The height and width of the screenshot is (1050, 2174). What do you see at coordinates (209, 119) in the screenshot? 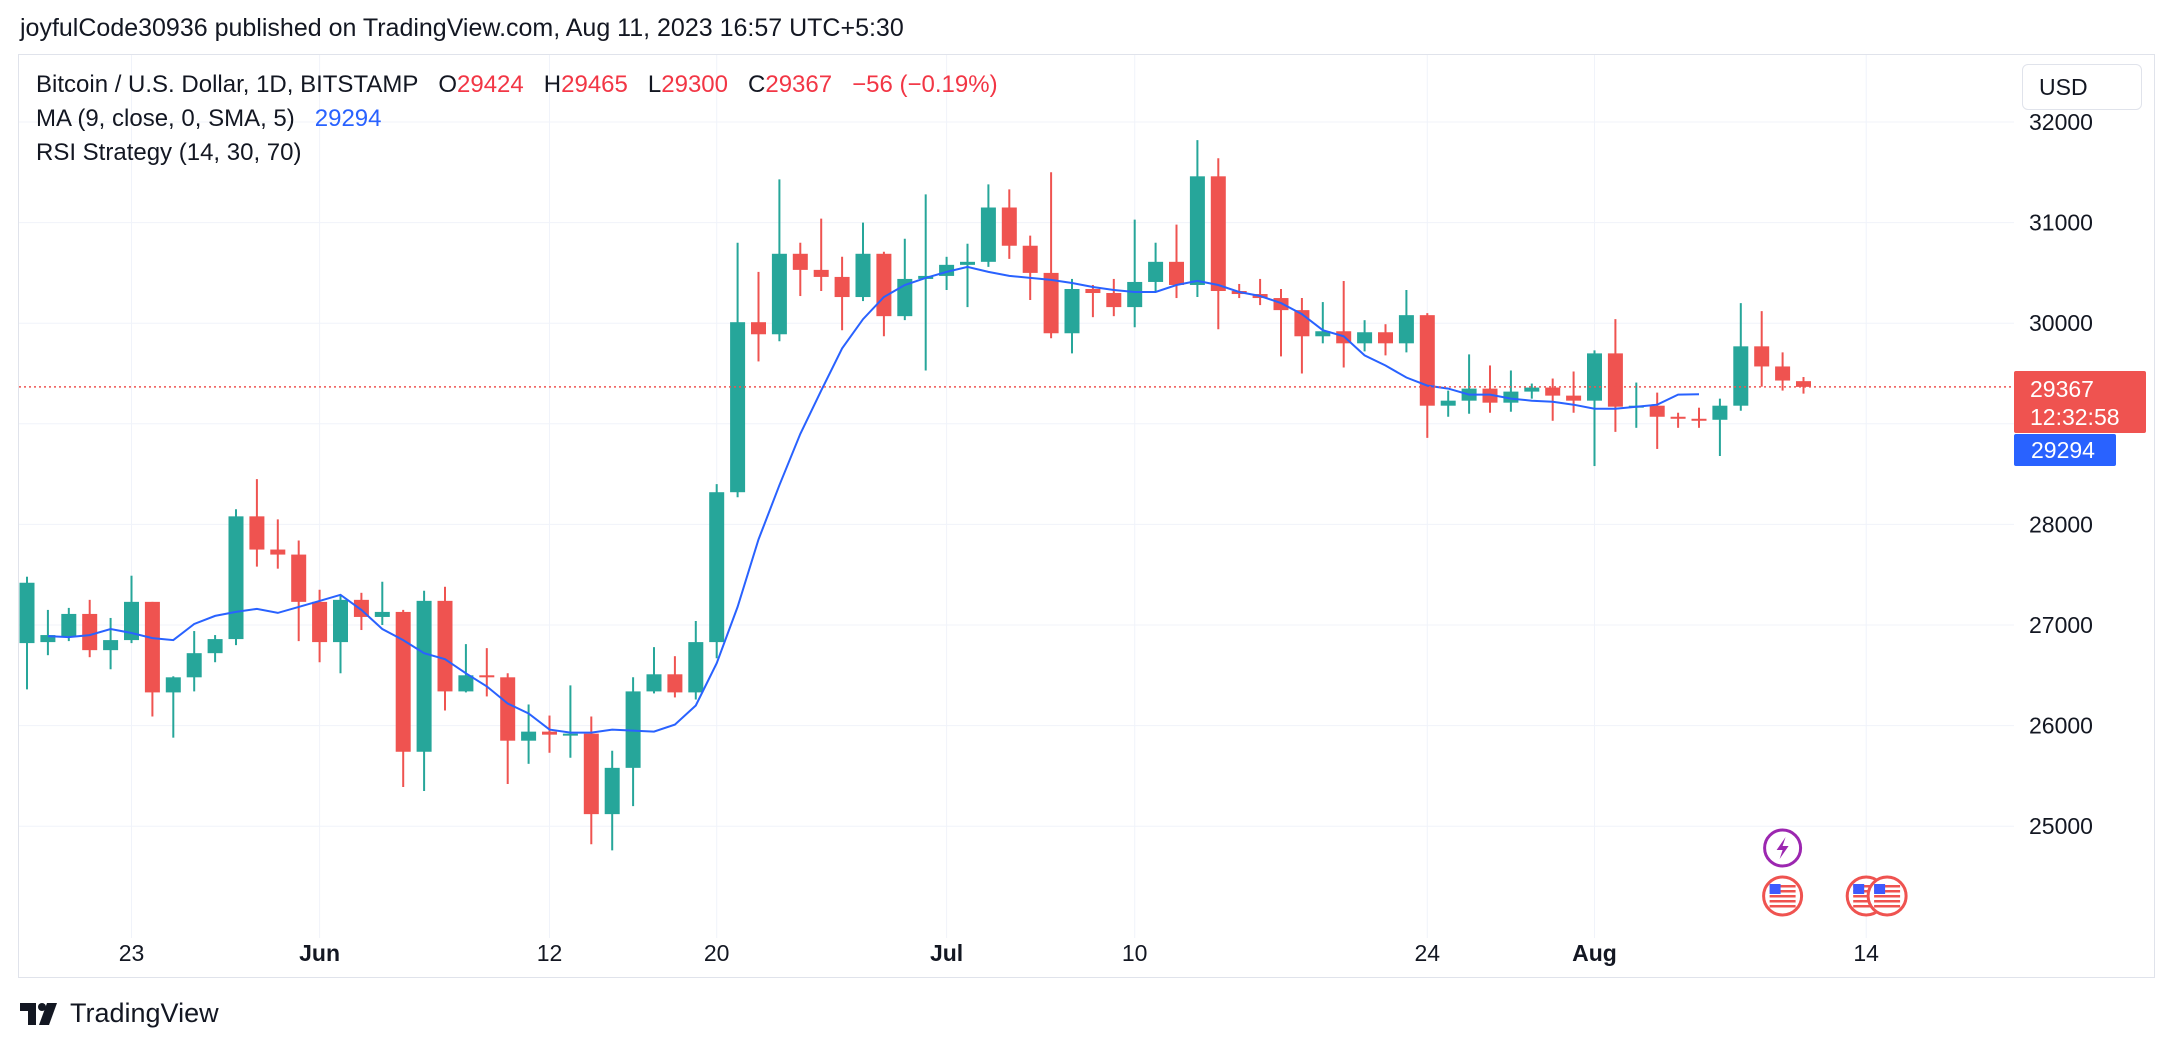
I see `legend-ma: MA (9, close, 0, SMA, 5) 29294` at bounding box center [209, 119].